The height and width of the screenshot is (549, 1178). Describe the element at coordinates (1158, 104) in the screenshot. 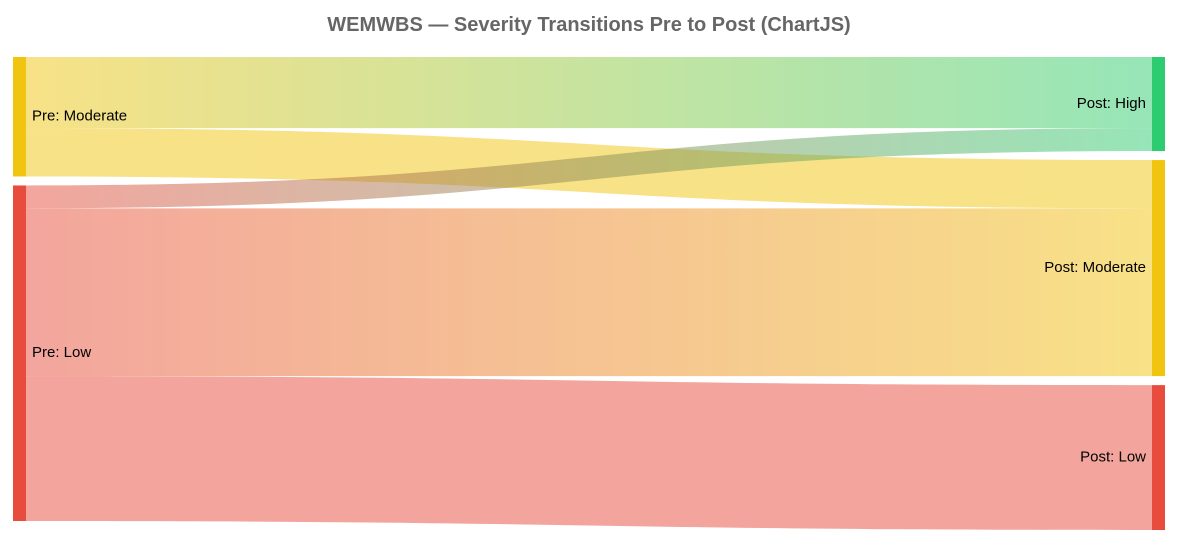

I see `node-post_high` at that location.